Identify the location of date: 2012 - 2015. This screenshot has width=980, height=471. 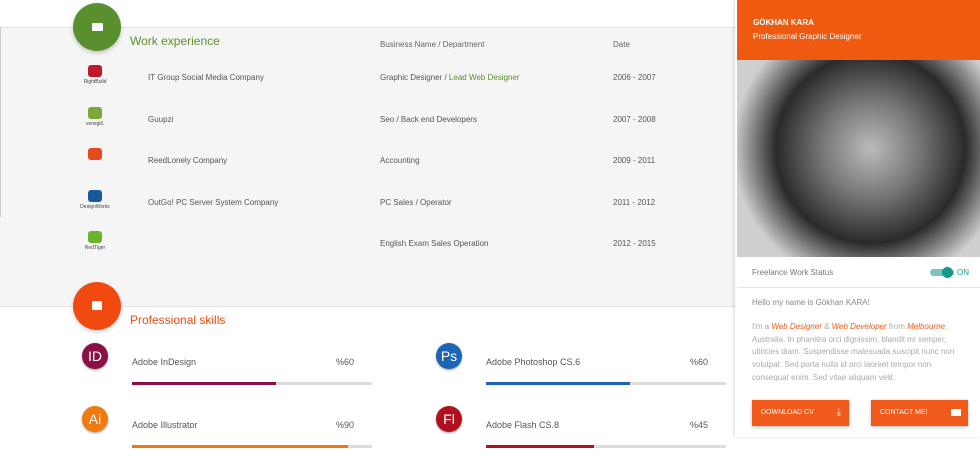
(634, 243).